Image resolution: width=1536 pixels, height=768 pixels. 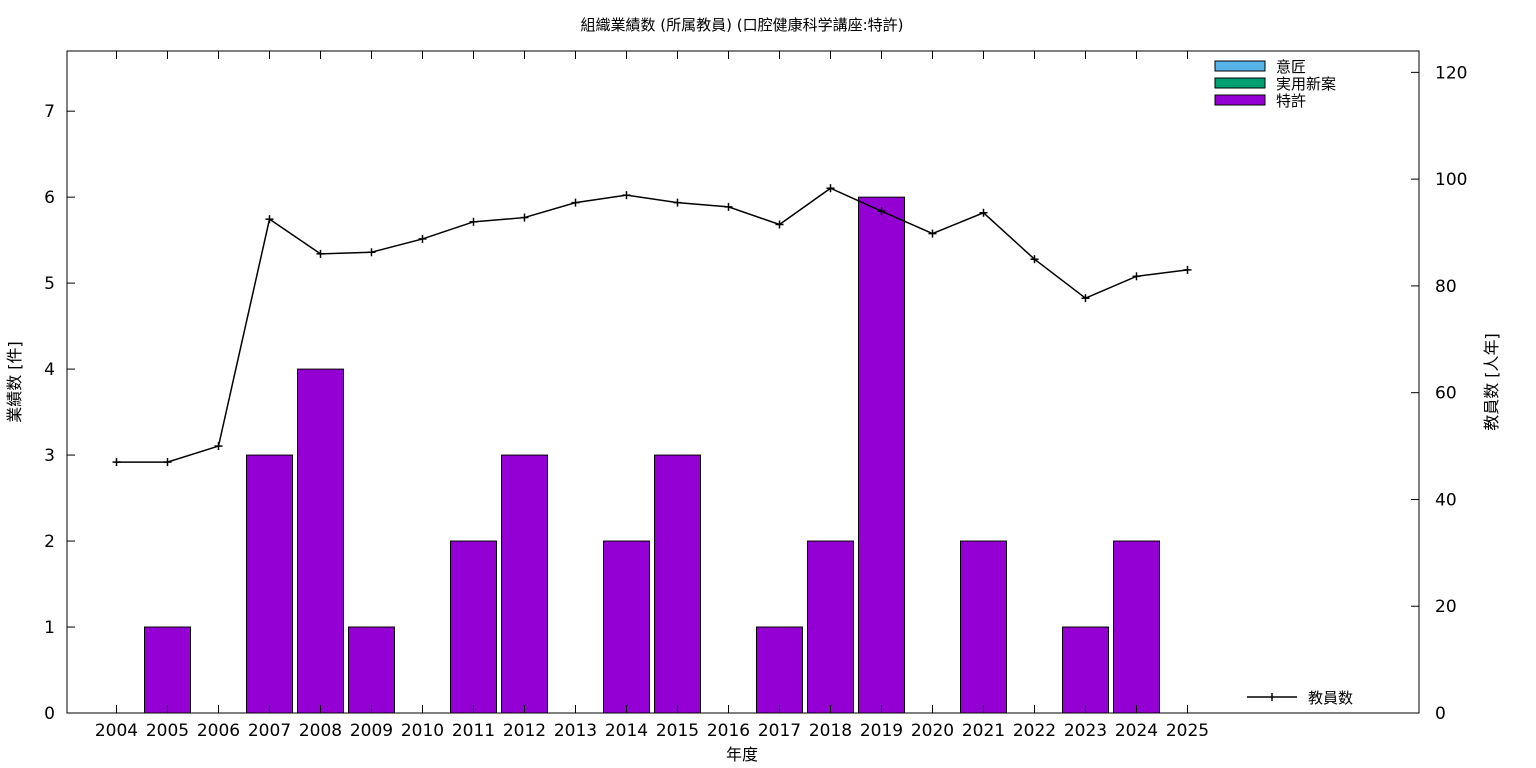 What do you see at coordinates (1491, 382) in the screenshot?
I see `y2-axis-label: 教員数 [人年]` at bounding box center [1491, 382].